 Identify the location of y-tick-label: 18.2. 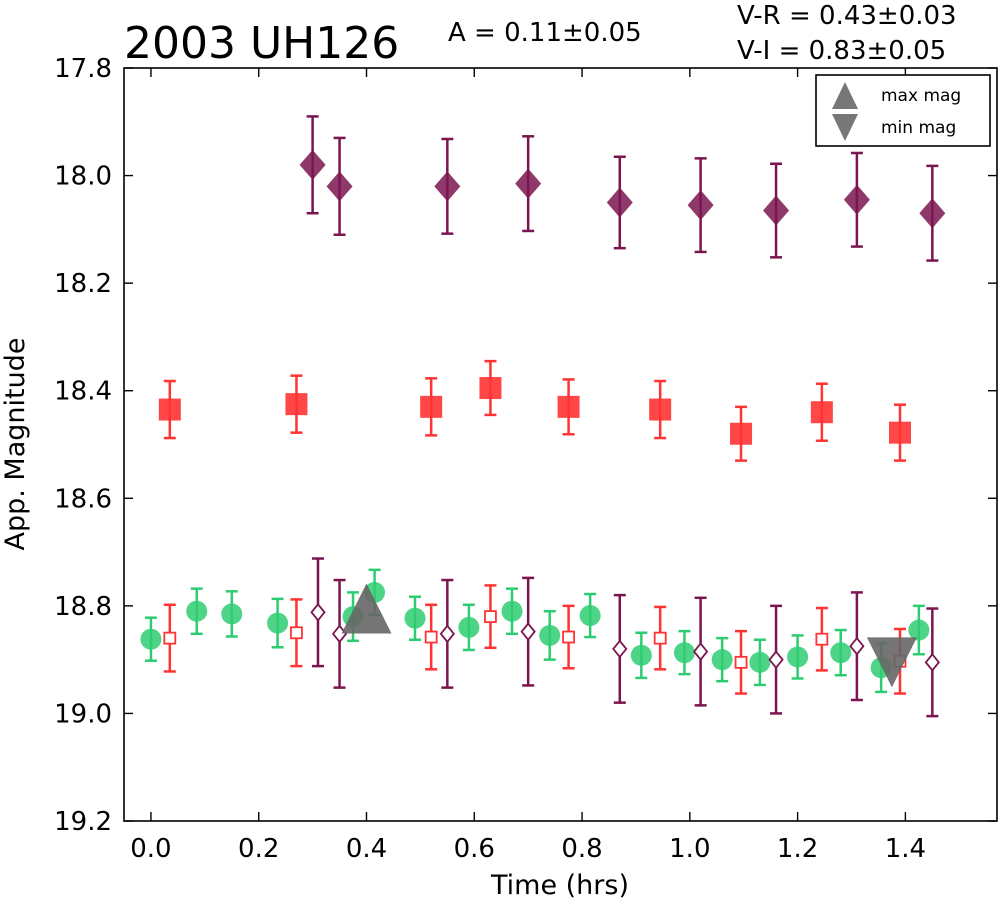
(83, 284).